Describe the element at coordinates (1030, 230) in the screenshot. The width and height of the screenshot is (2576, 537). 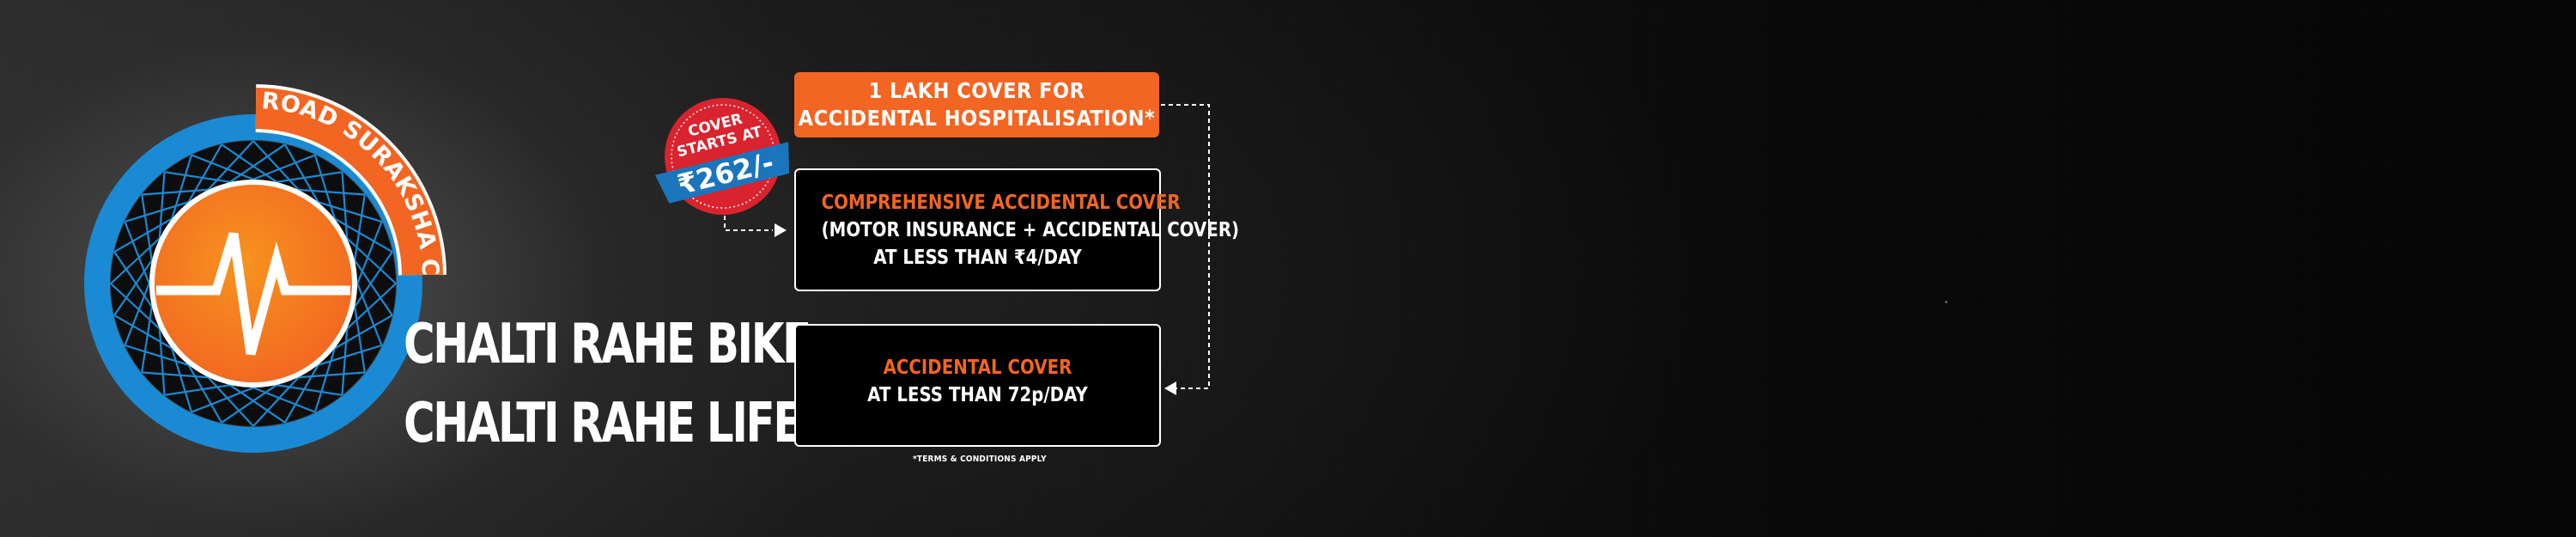
I see `comprehensive-cover-subtitle: (MOTOR INSURANCE + ACCIDENTAL COVER)` at that location.